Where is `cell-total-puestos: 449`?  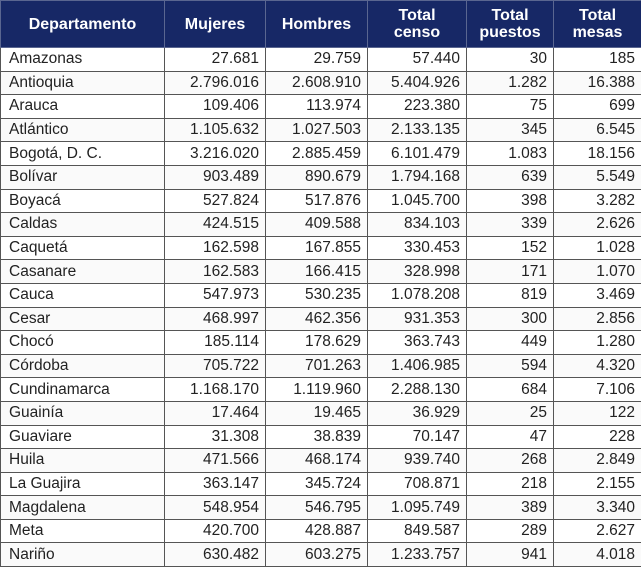
cell-total-puestos: 449 is located at coordinates (510, 343).